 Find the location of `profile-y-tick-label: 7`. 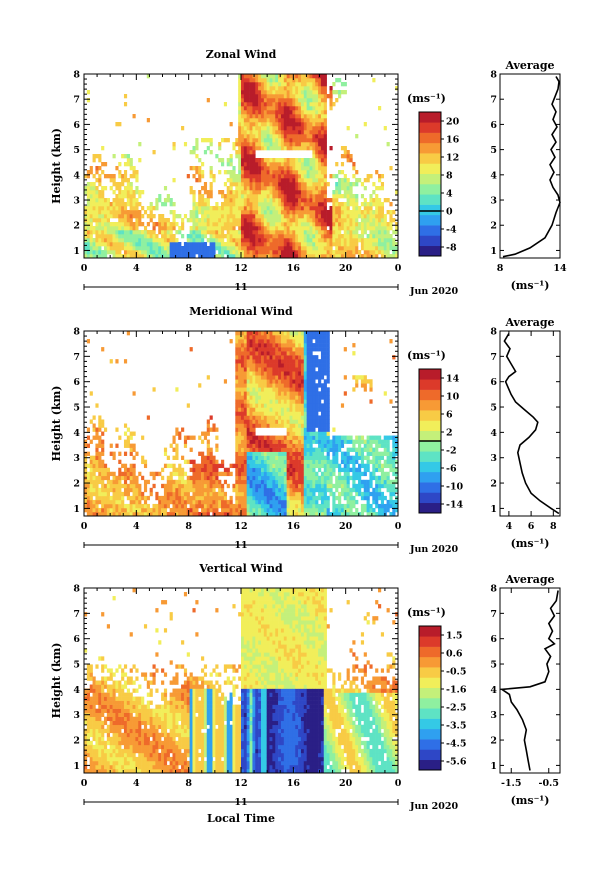

profile-y-tick-label: 7 is located at coordinates (493, 100).